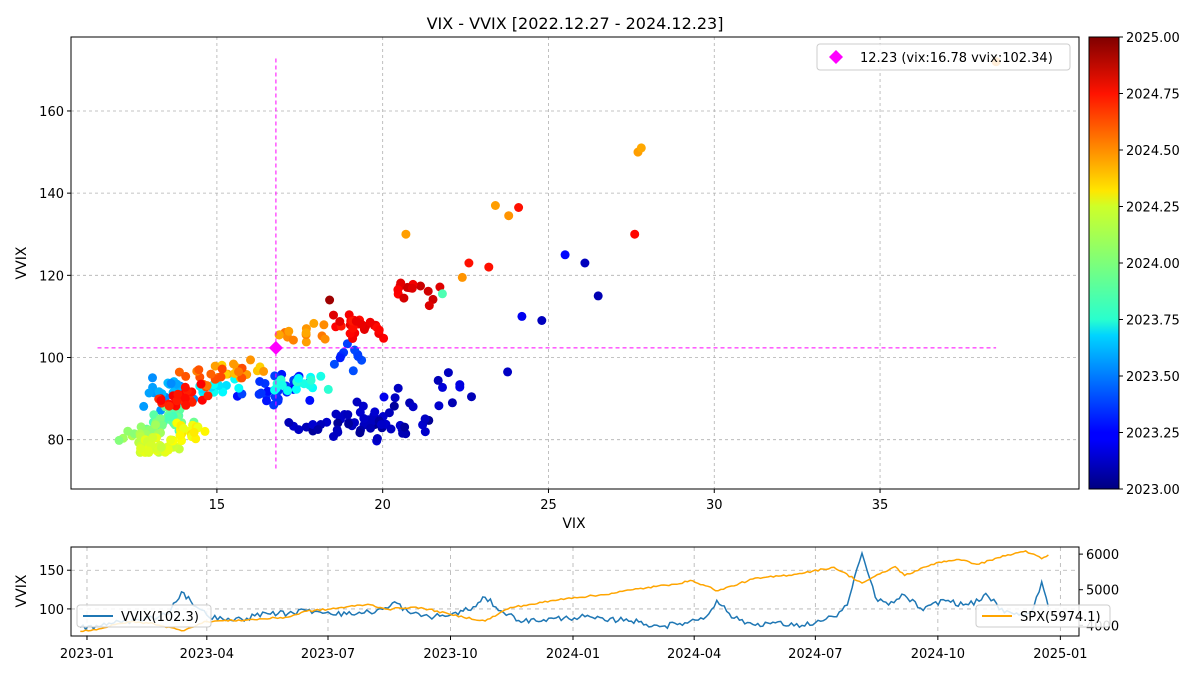 Image resolution: width=1200 pixels, height=675 pixels. Describe the element at coordinates (51, 112) in the screenshot. I see `y-tick-label: 160` at that location.